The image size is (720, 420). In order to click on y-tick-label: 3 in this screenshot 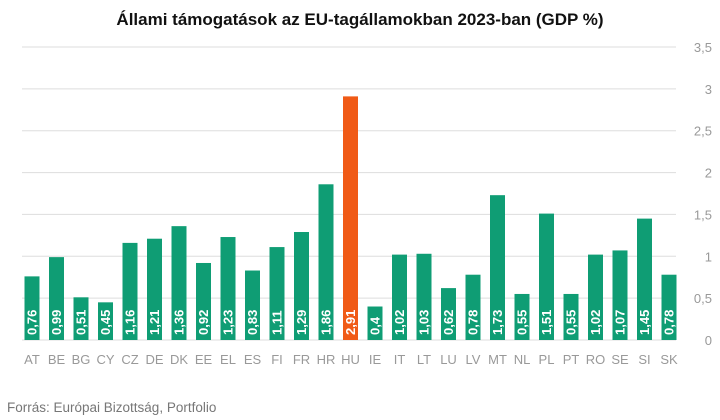, I will do `click(708, 89)`.